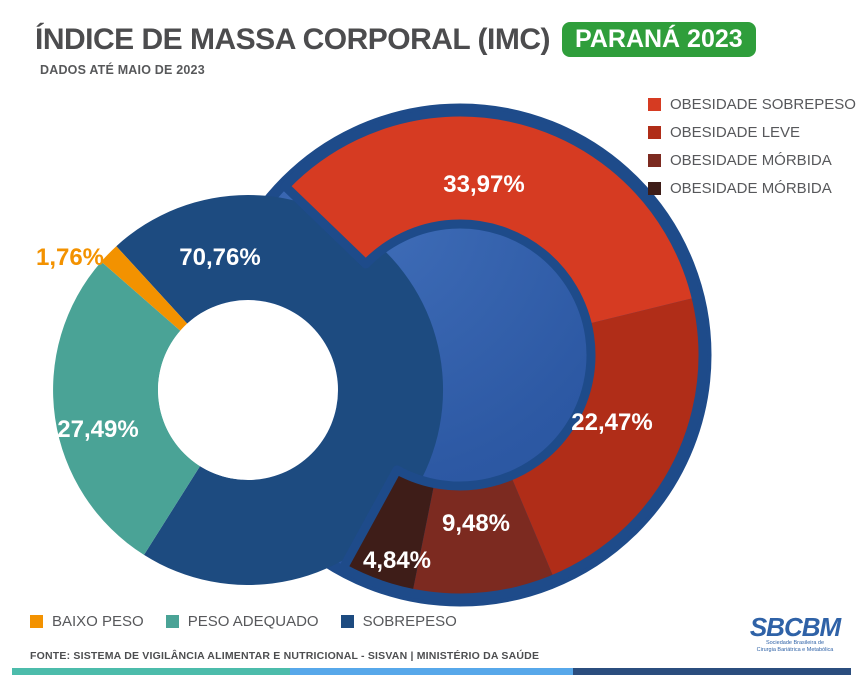 Image resolution: width=863 pixels, height=687 pixels. Describe the element at coordinates (476, 523) in the screenshot. I see `label-obesidade-morbida-value: 9,48%` at that location.